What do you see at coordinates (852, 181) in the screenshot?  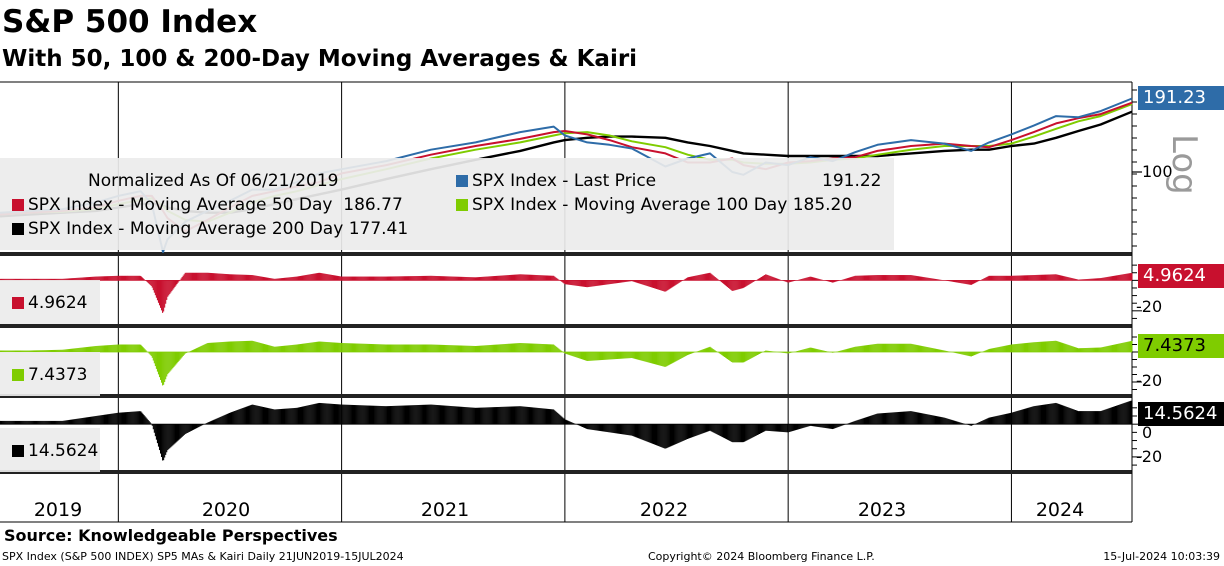 I see `legend-price-value: 191.22` at bounding box center [852, 181].